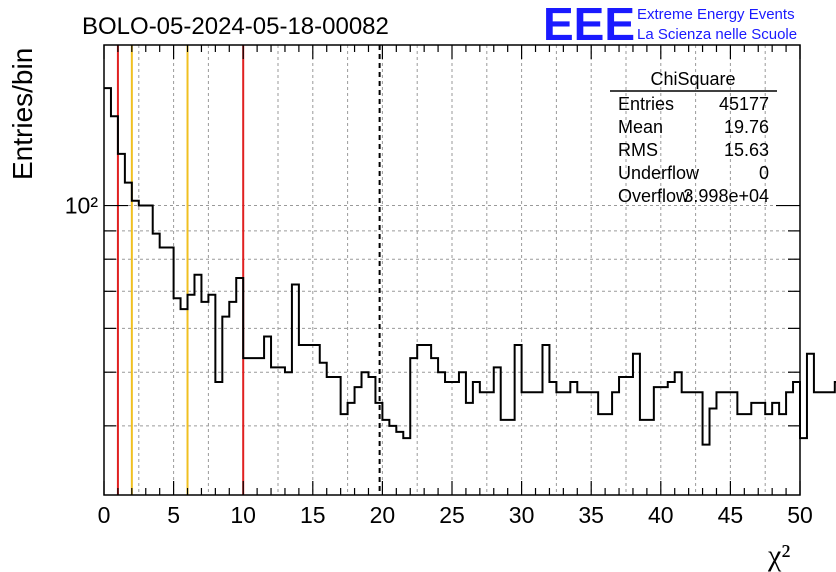 This screenshot has width=836, height=572. Describe the element at coordinates (716, 14) in the screenshot. I see `logo-line-1: Extreme Energy Events` at that location.